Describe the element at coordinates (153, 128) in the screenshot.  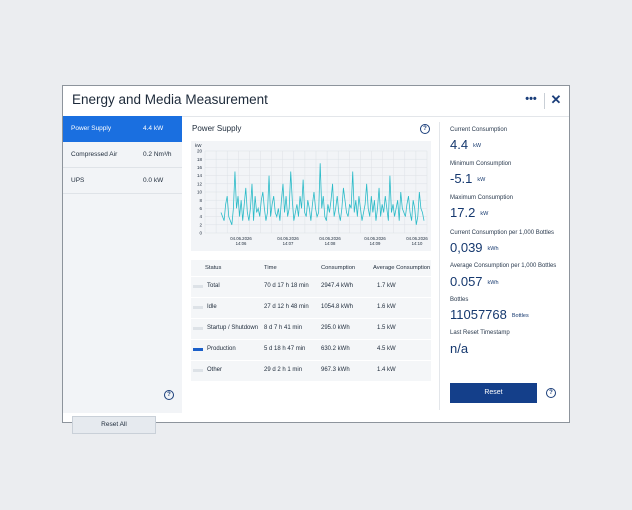
I see `sidebar-item-value: 4.4 kW` at that location.